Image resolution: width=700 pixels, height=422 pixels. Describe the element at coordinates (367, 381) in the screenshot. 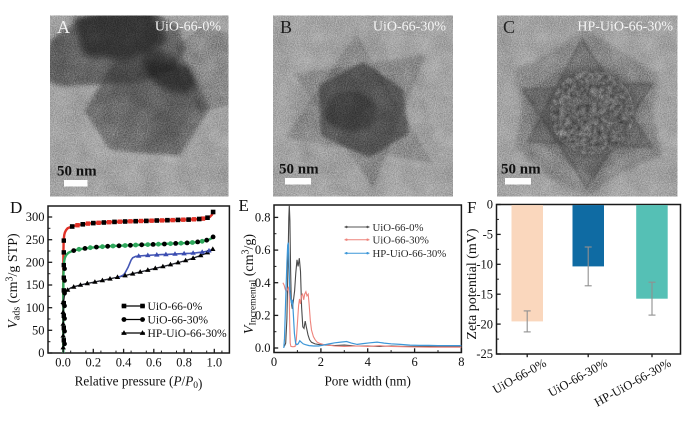

I see `svg-text: Pore width (nm)` at that location.